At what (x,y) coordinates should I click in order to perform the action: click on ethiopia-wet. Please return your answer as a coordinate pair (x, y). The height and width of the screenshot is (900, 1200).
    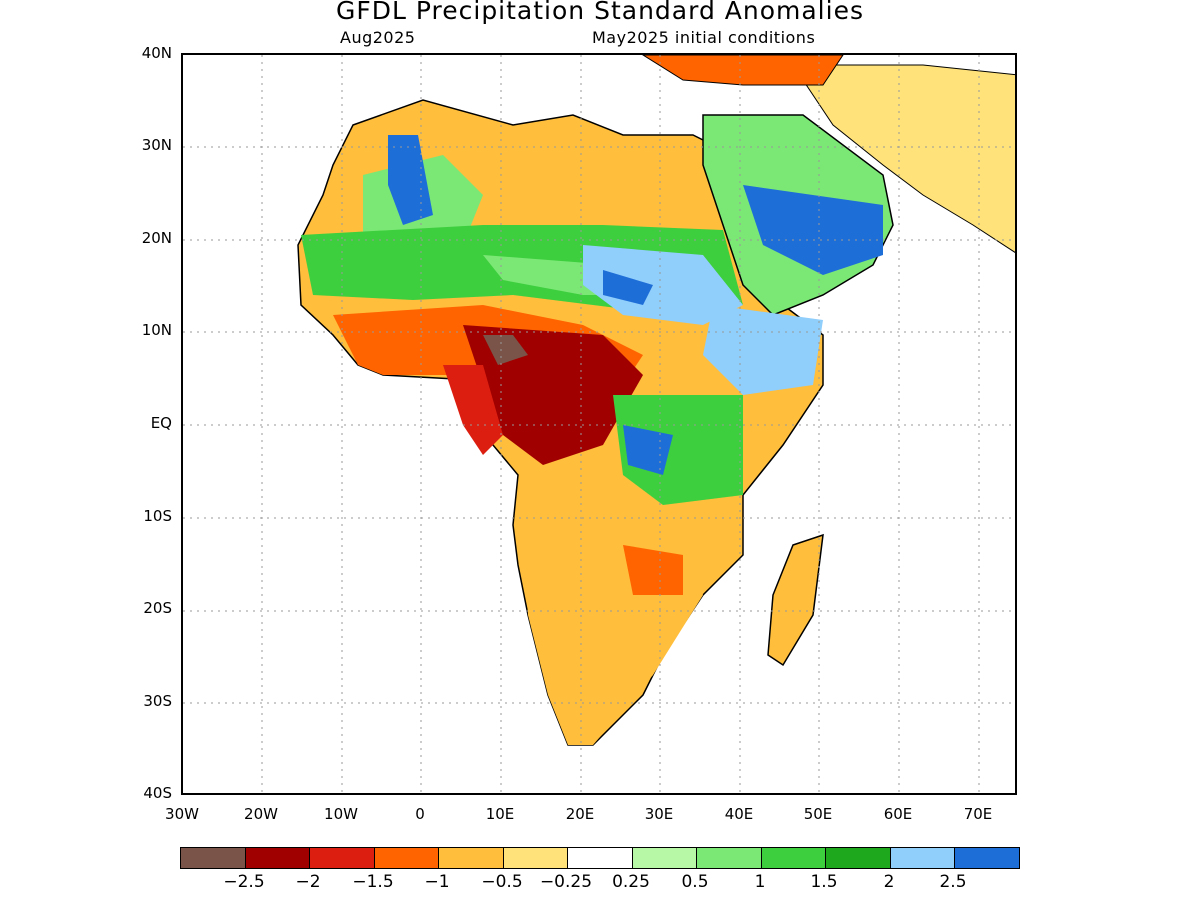
    Looking at the image, I should click on (763, 350).